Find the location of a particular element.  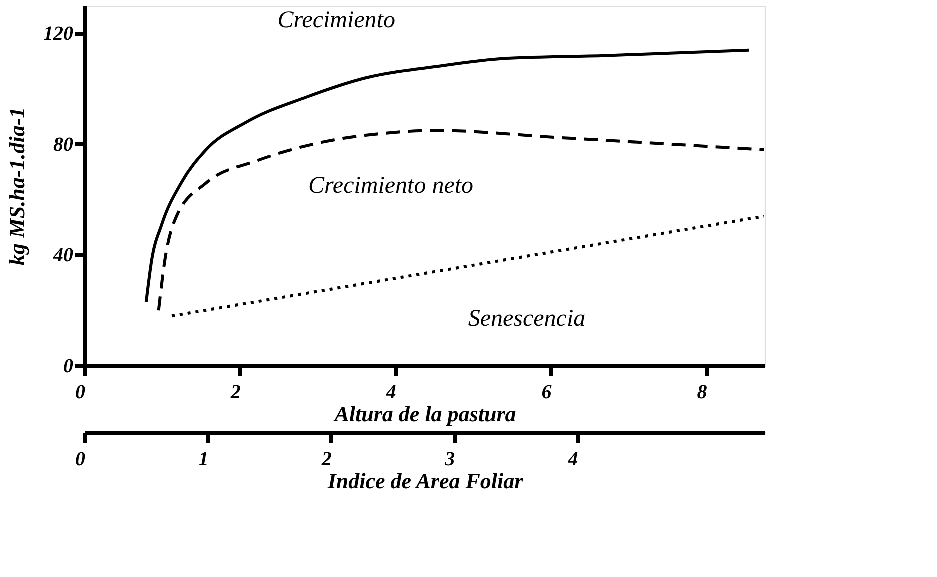

annotation: Crecimiento neto is located at coordinates (391, 186).